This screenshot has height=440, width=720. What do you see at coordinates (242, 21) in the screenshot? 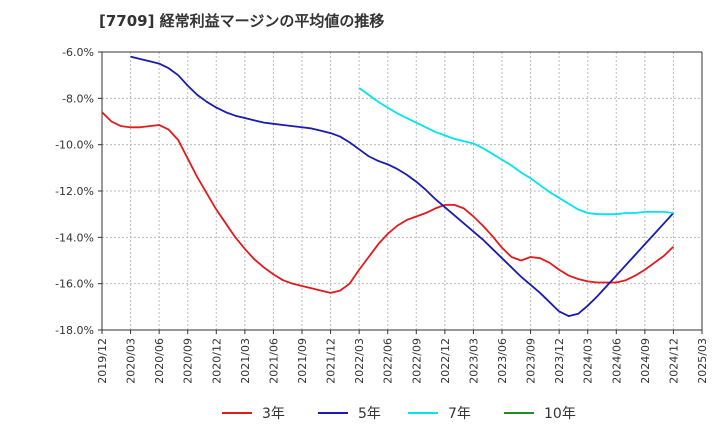
I see `chart-title: [7709] 経常利益マージンの平均値の推移` at bounding box center [242, 21].